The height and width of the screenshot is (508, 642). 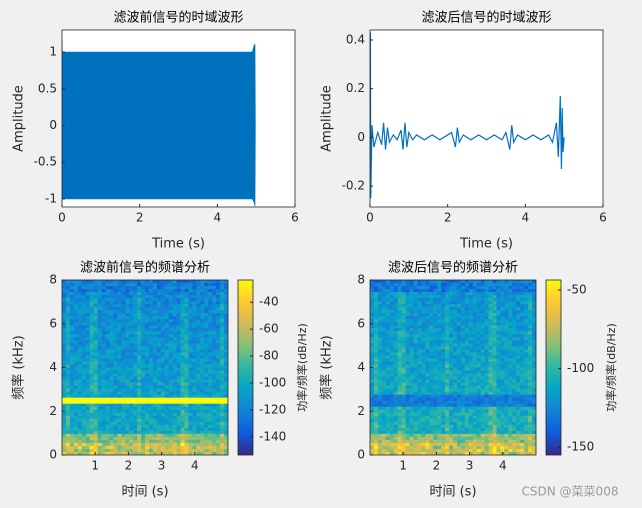 What do you see at coordinates (159, 166) in the screenshot?
I see `waveform-area` at bounding box center [159, 166].